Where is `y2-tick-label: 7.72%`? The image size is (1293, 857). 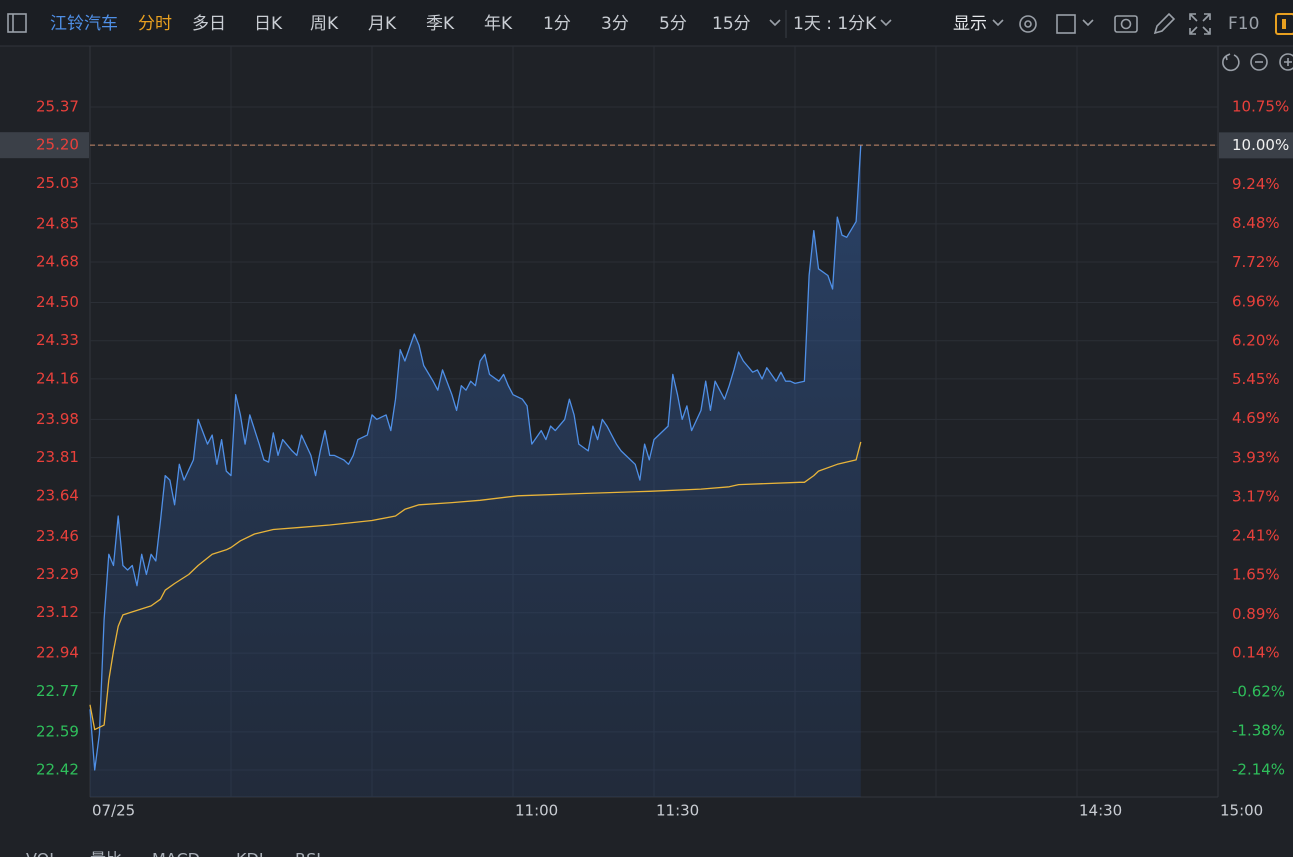 y2-tick-label: 7.72% is located at coordinates (1256, 262).